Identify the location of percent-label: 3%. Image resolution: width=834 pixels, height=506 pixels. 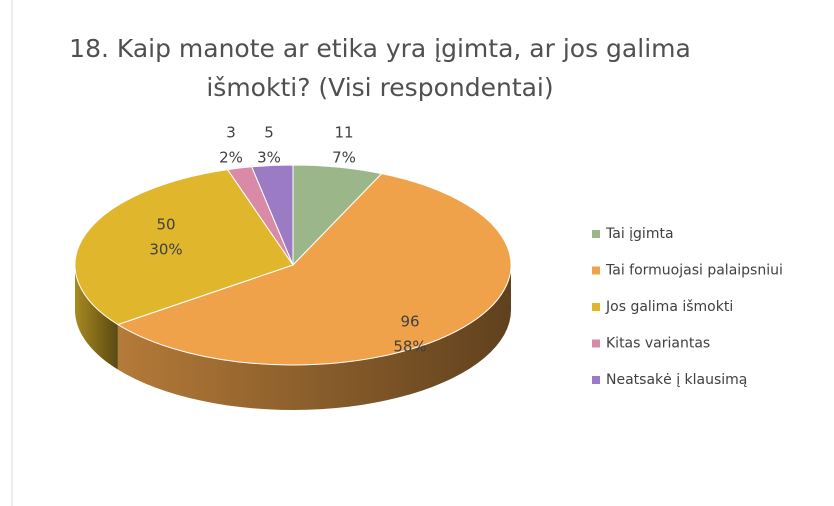
(269, 158).